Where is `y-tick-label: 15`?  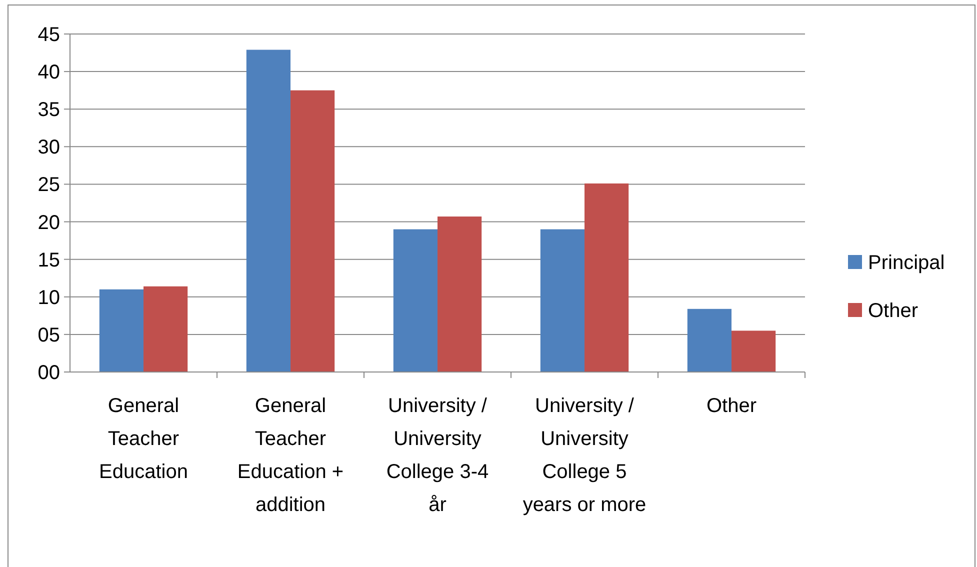 y-tick-label: 15 is located at coordinates (49, 260).